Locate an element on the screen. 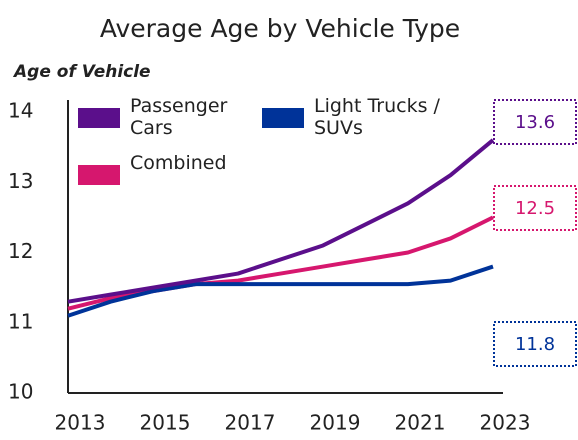  x-tick-label: 2015 is located at coordinates (165, 423).